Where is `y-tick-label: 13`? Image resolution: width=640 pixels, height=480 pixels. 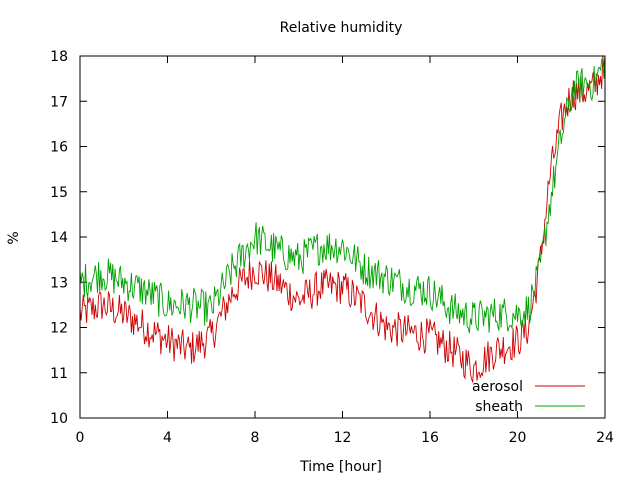
y-tick-label: 13 is located at coordinates (59, 283).